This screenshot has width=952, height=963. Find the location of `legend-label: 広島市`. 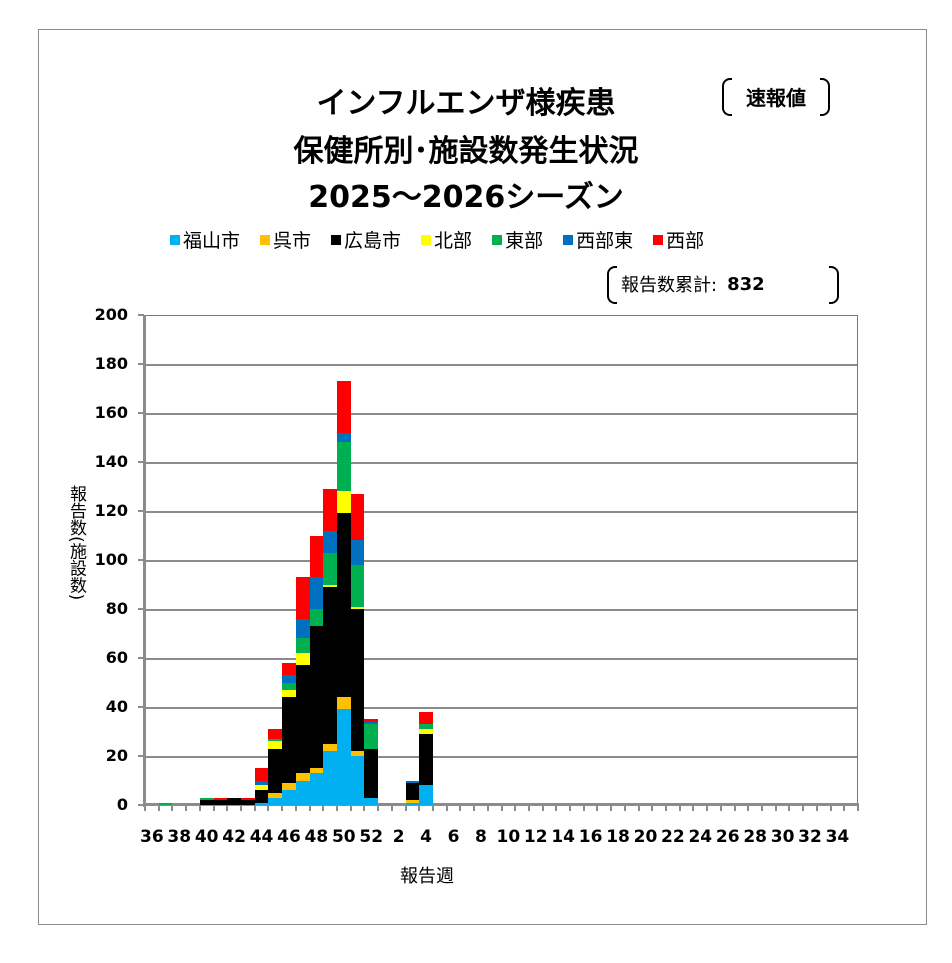

legend-label: 広島市 is located at coordinates (373, 241).